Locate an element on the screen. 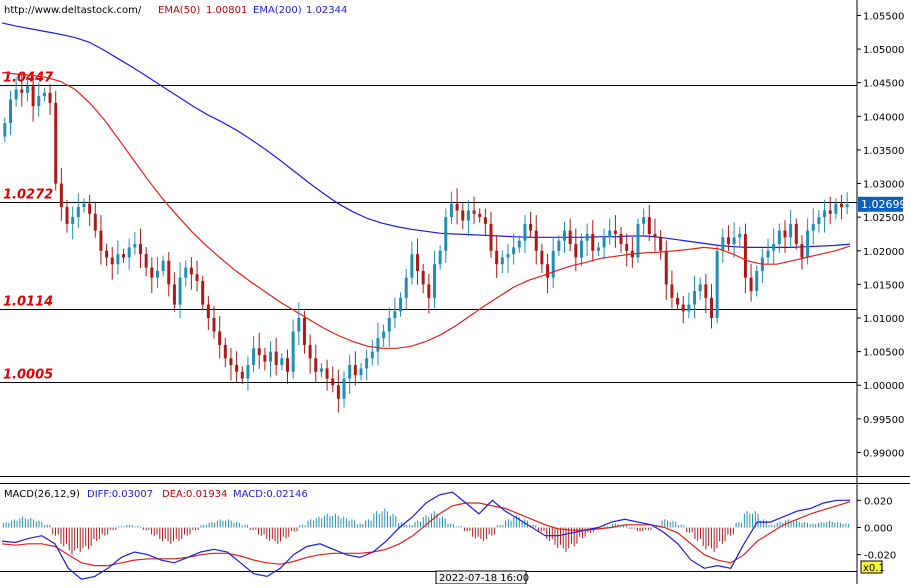 The height and width of the screenshot is (588, 910). current-price-box is located at coordinates (880, 204).